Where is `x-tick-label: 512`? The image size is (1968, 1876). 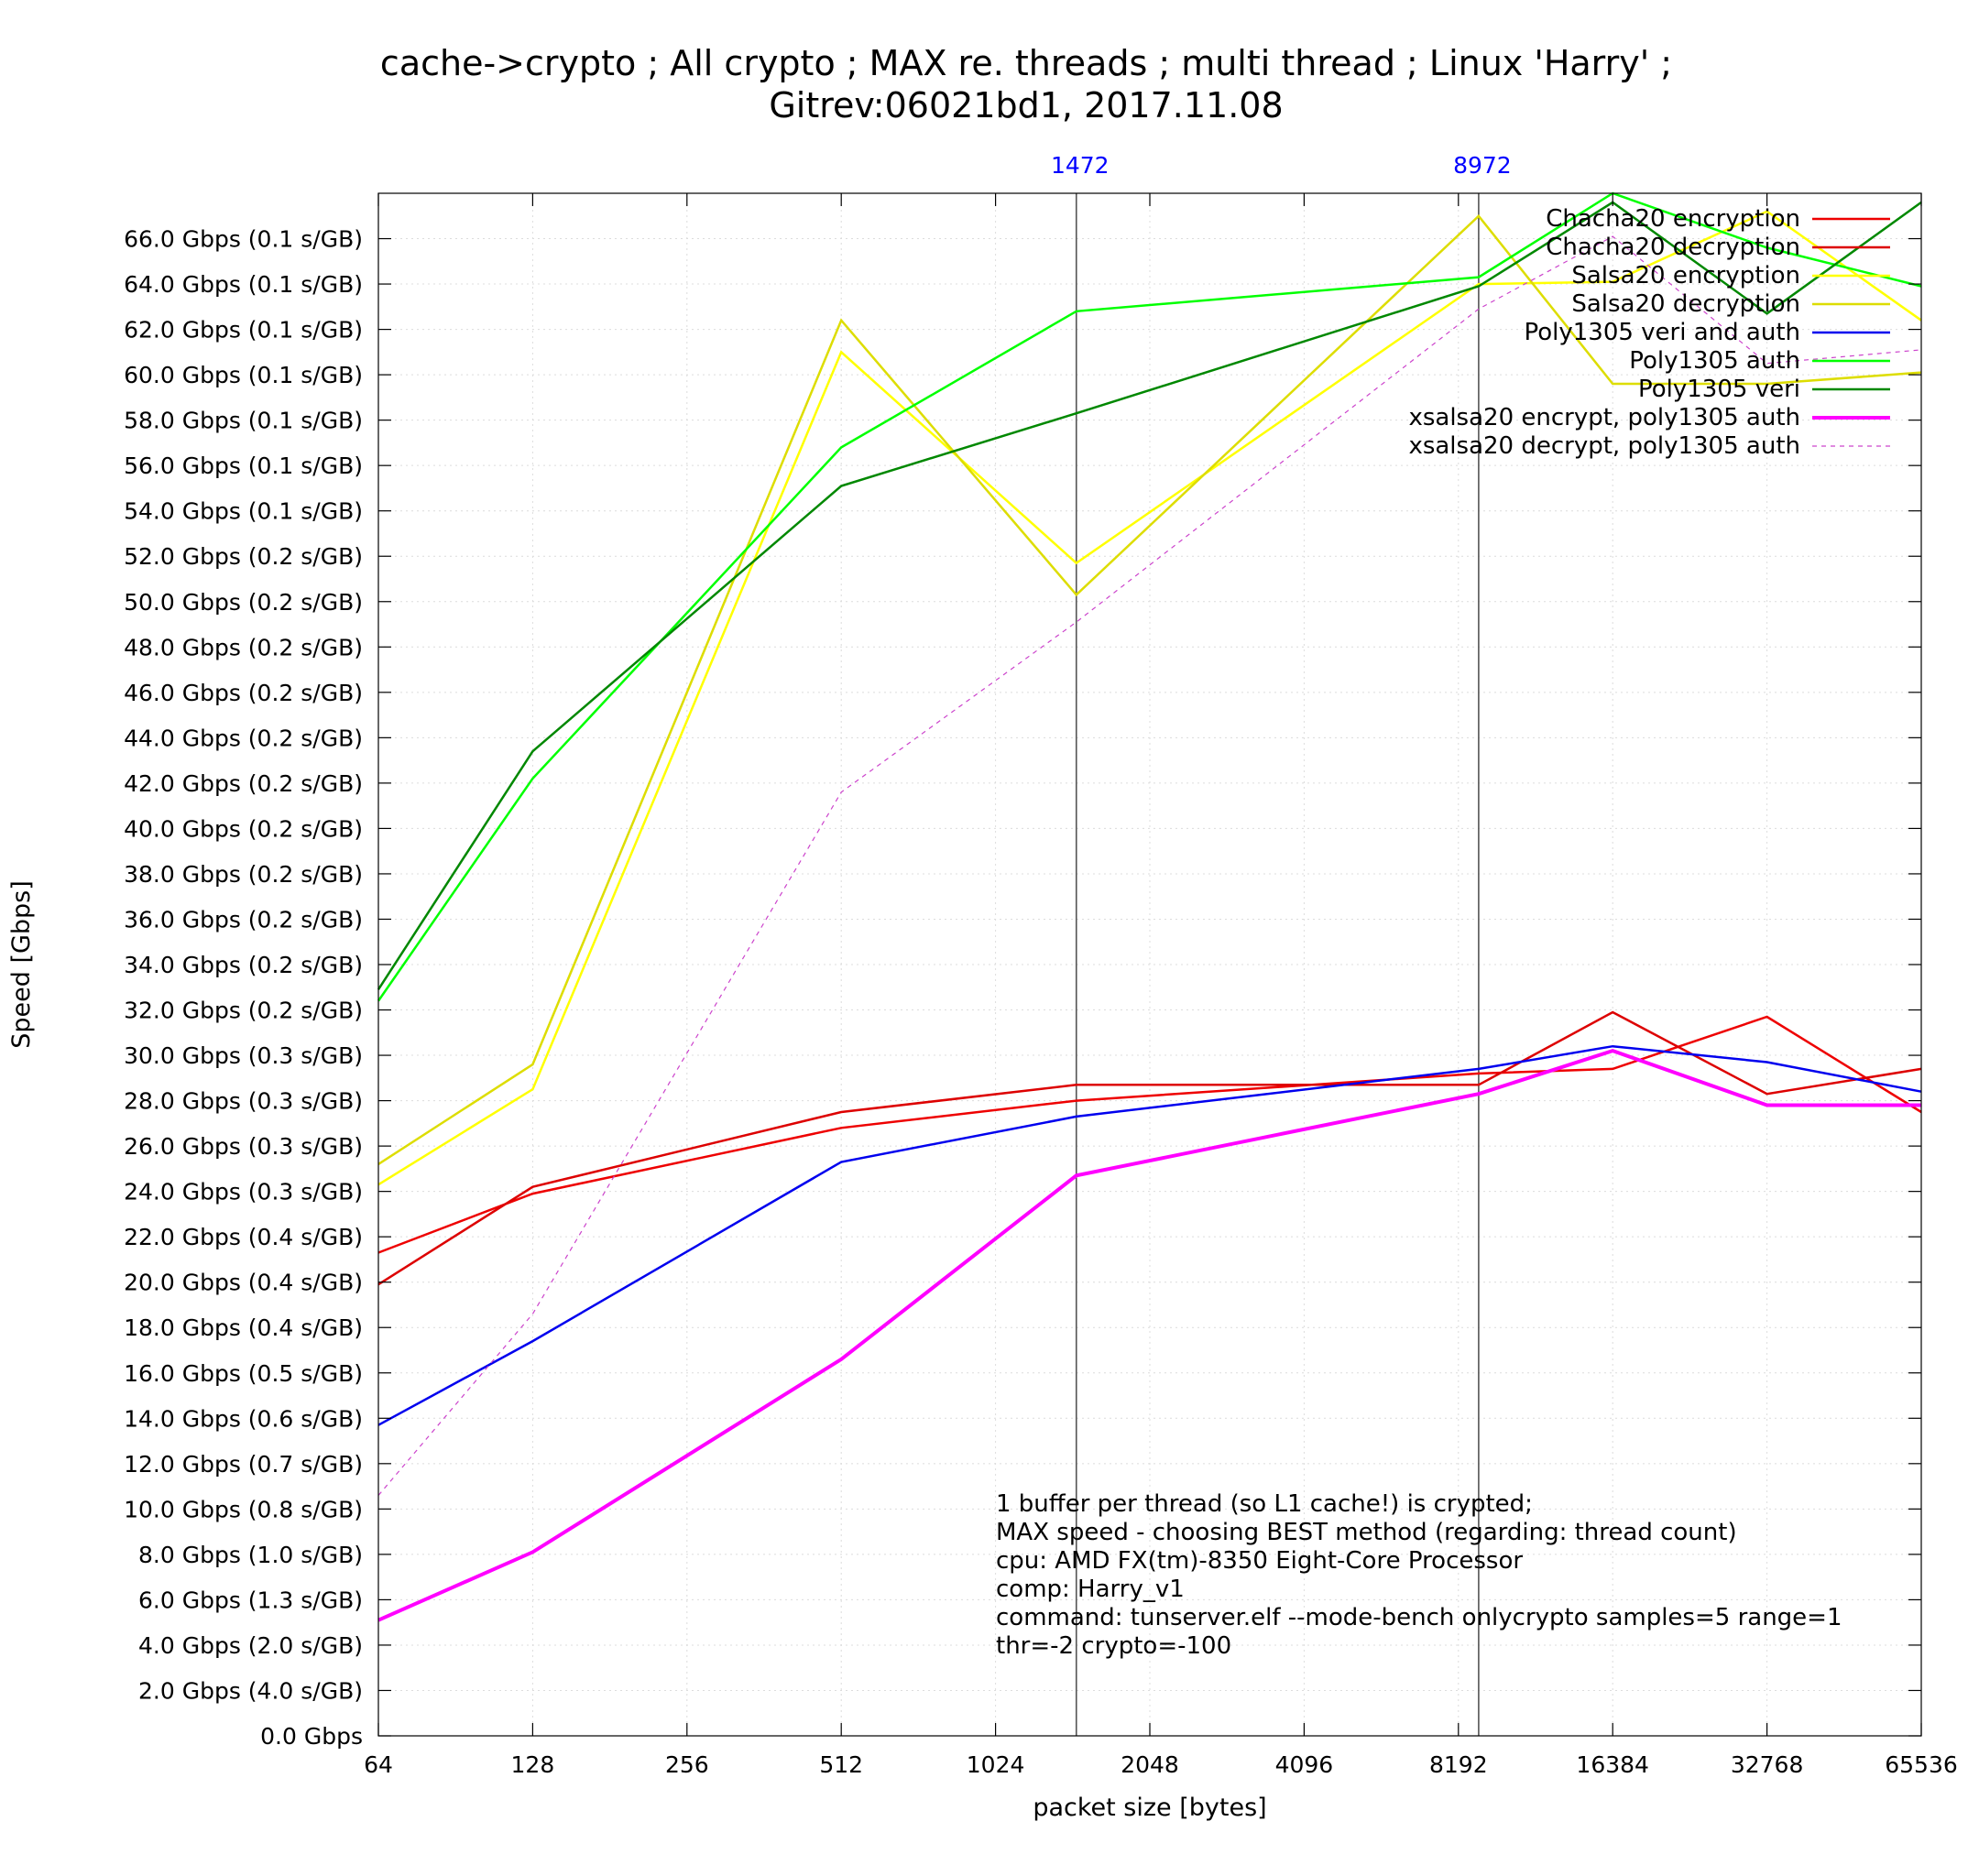
x-tick-label: 512 is located at coordinates (841, 1764).